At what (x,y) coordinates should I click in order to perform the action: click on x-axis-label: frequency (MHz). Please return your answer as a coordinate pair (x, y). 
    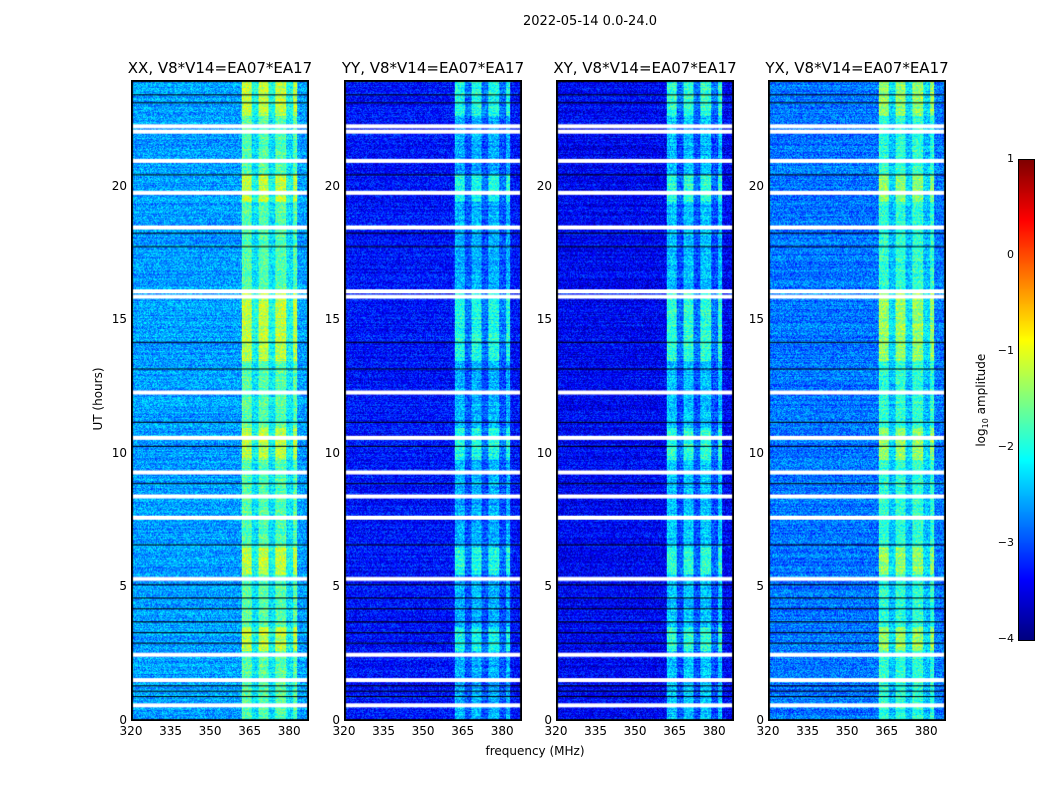
    Looking at the image, I should click on (535, 751).